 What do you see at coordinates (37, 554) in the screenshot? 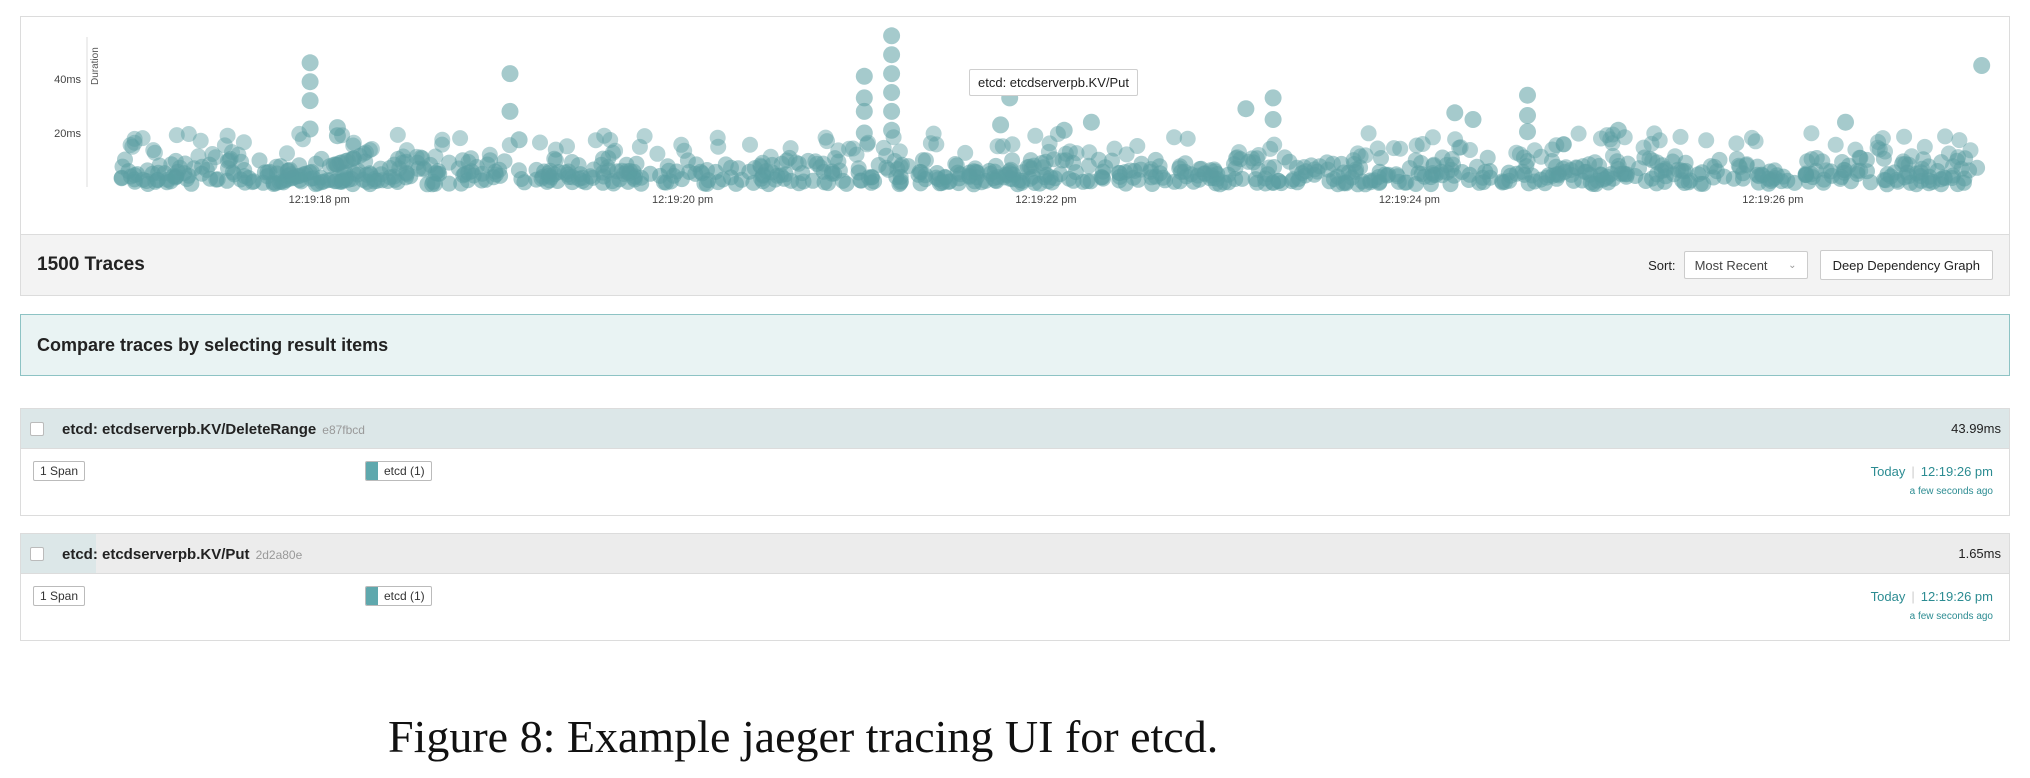
I see `trace-select-checkbox` at bounding box center [37, 554].